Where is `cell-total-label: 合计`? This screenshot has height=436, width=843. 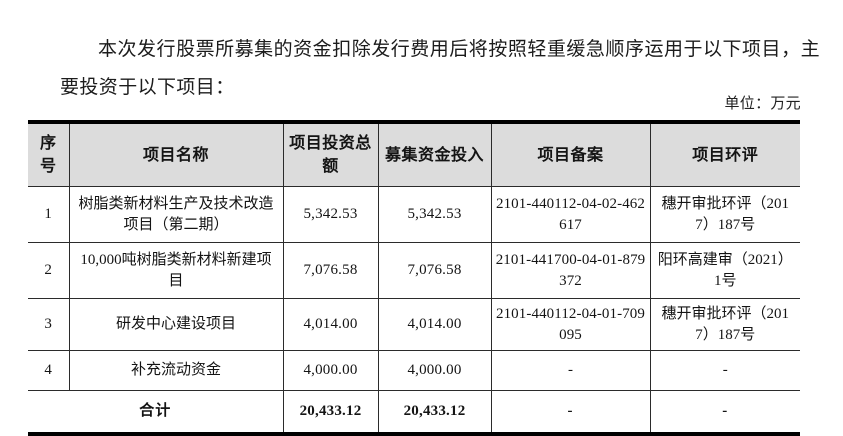 cell-total-label: 合计 is located at coordinates (156, 412).